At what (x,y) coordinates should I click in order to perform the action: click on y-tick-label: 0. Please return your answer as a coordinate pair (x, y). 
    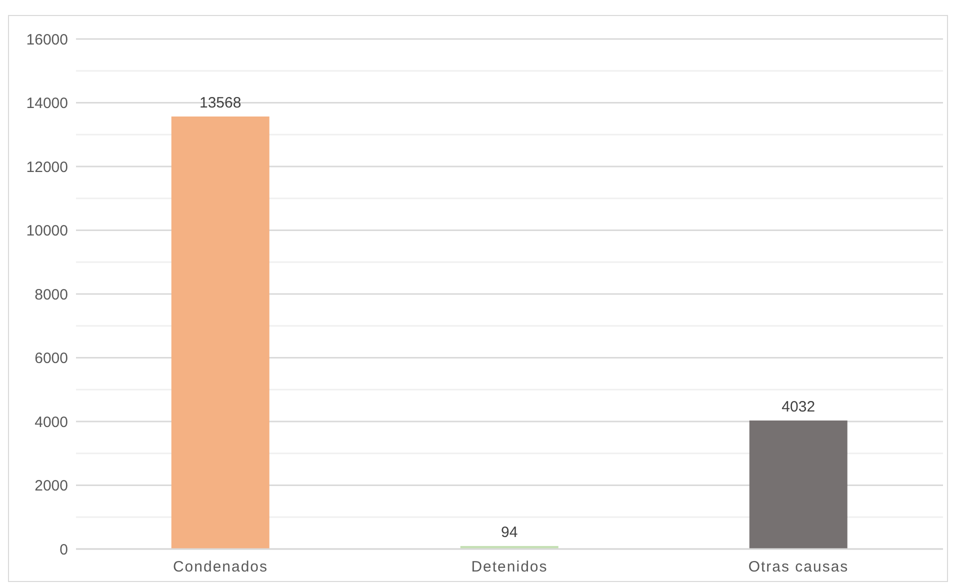
    Looking at the image, I should click on (64, 549).